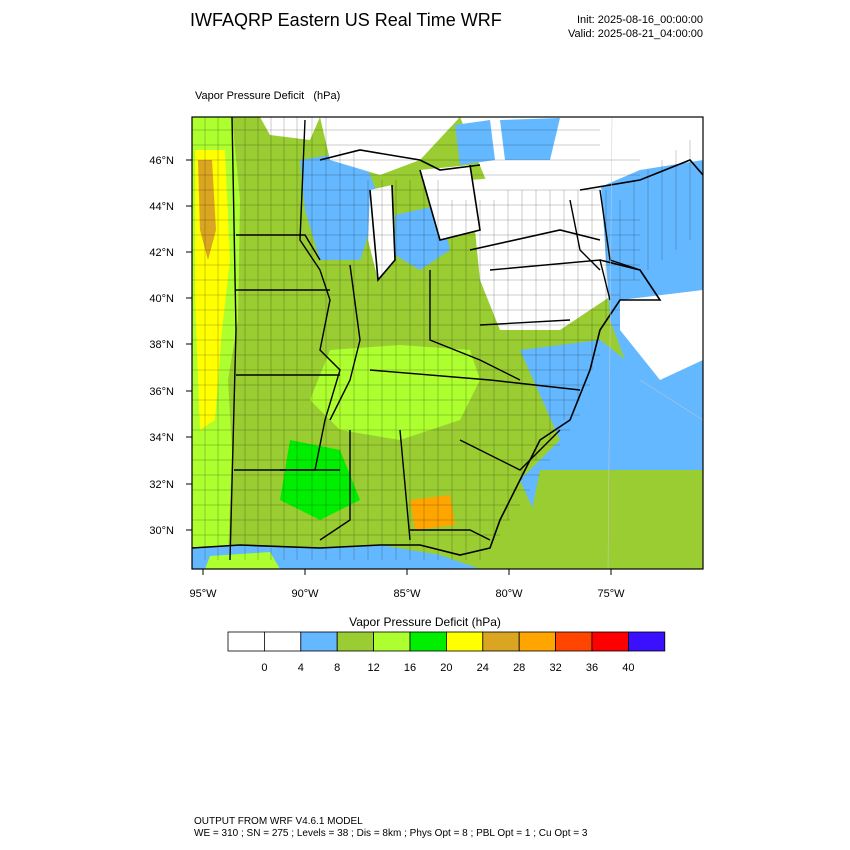 The image size is (850, 850). What do you see at coordinates (475, 142) in the screenshot?
I see `canada-moist-patch` at bounding box center [475, 142].